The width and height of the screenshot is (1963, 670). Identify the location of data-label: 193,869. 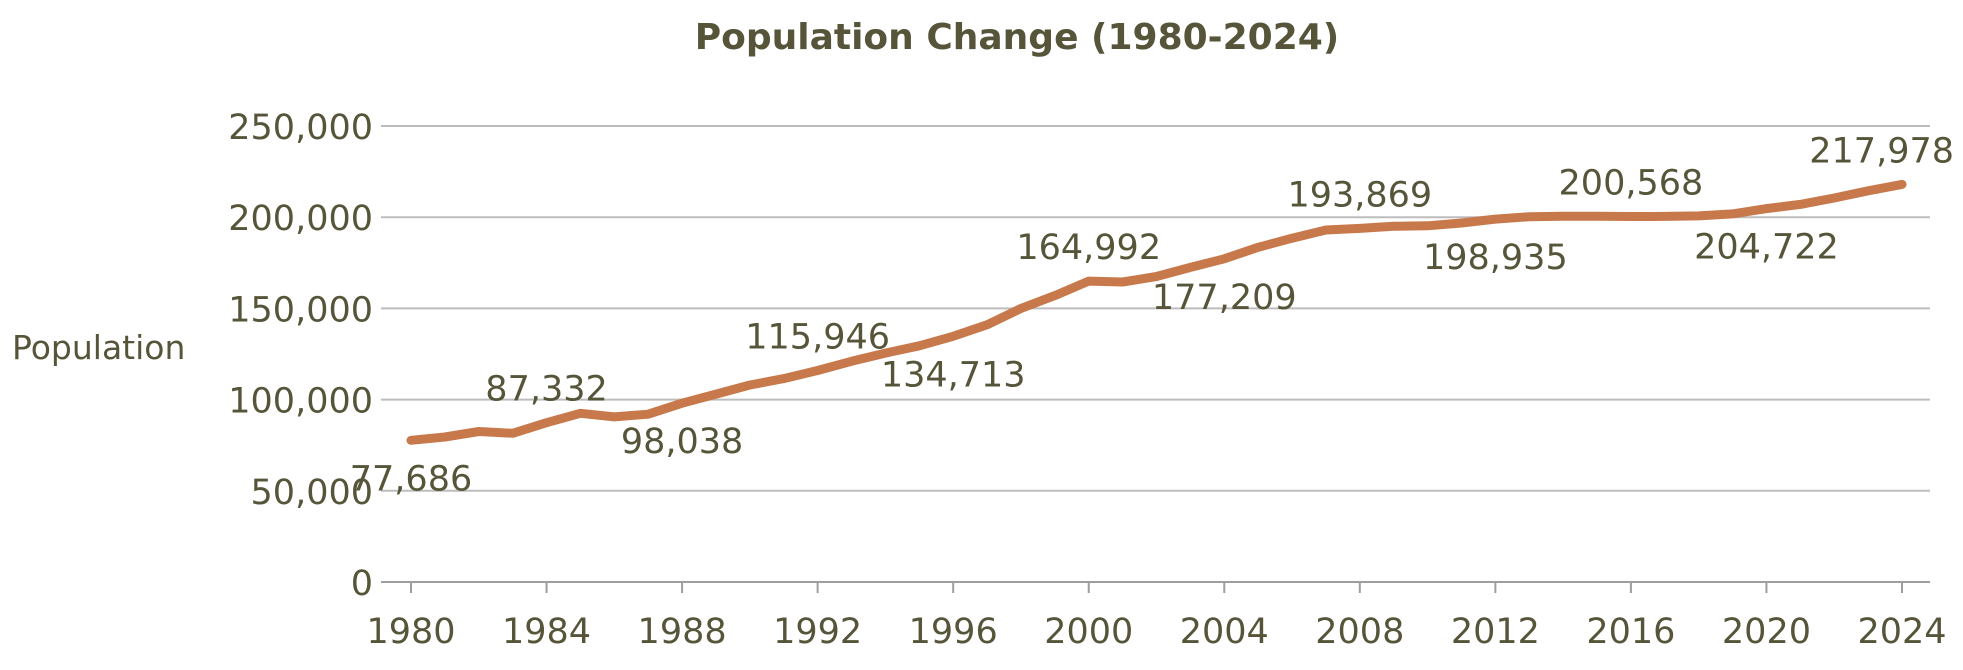
(1359, 195).